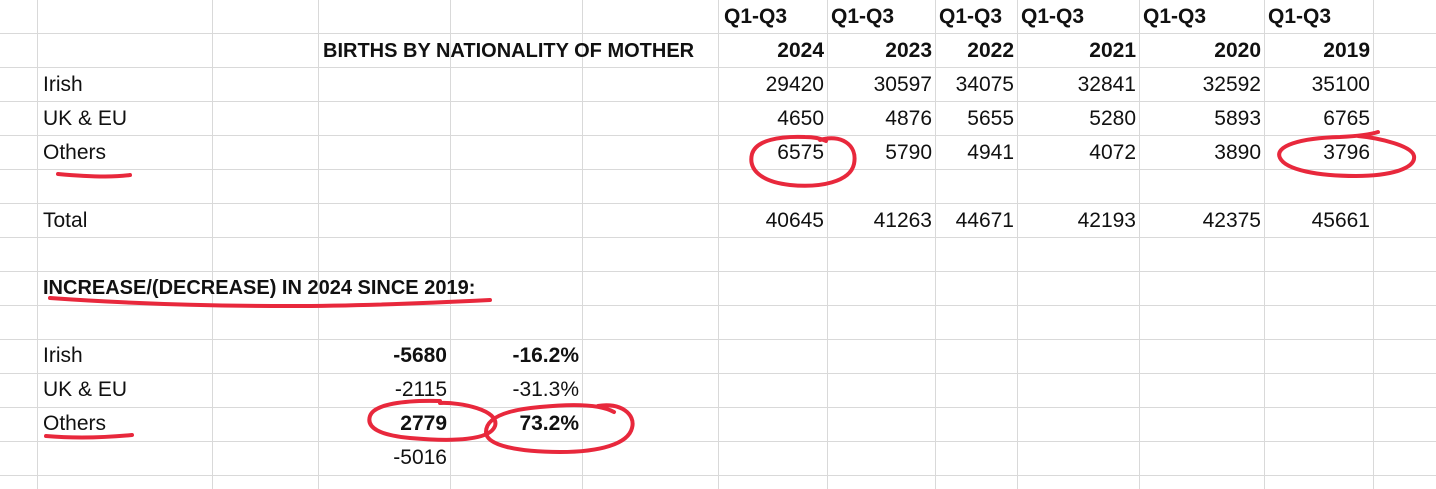  What do you see at coordinates (863, 16) in the screenshot?
I see `header-period-2023: Q1-Q3` at bounding box center [863, 16].